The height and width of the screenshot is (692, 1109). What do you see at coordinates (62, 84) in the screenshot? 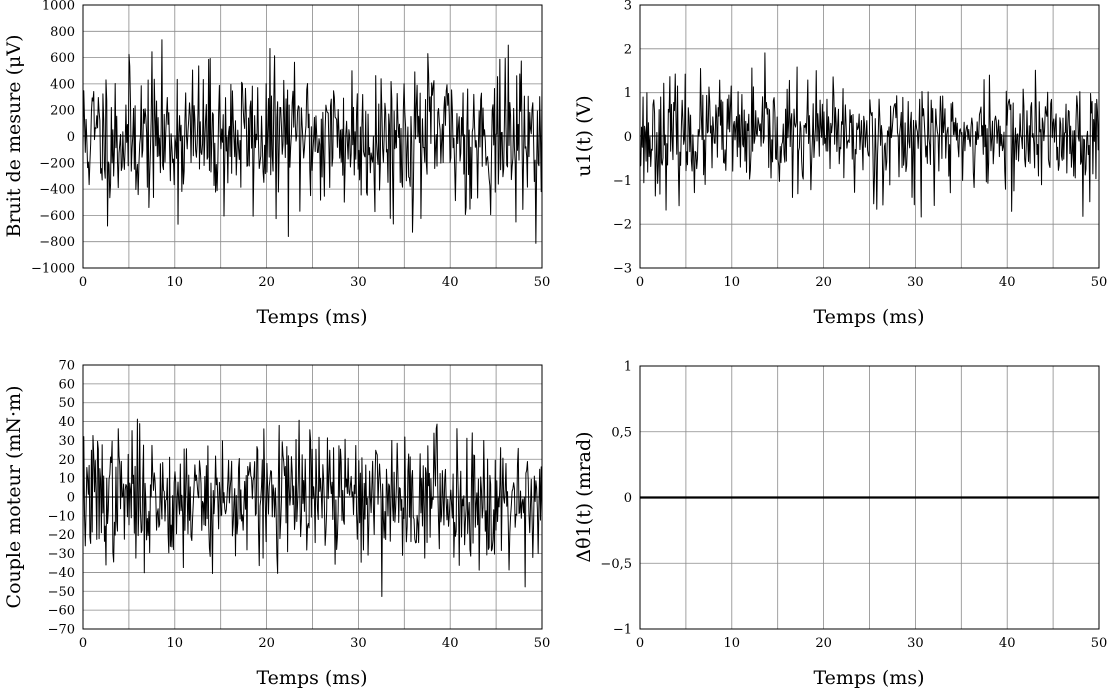
I see `y-tick-label: 400` at bounding box center [62, 84].